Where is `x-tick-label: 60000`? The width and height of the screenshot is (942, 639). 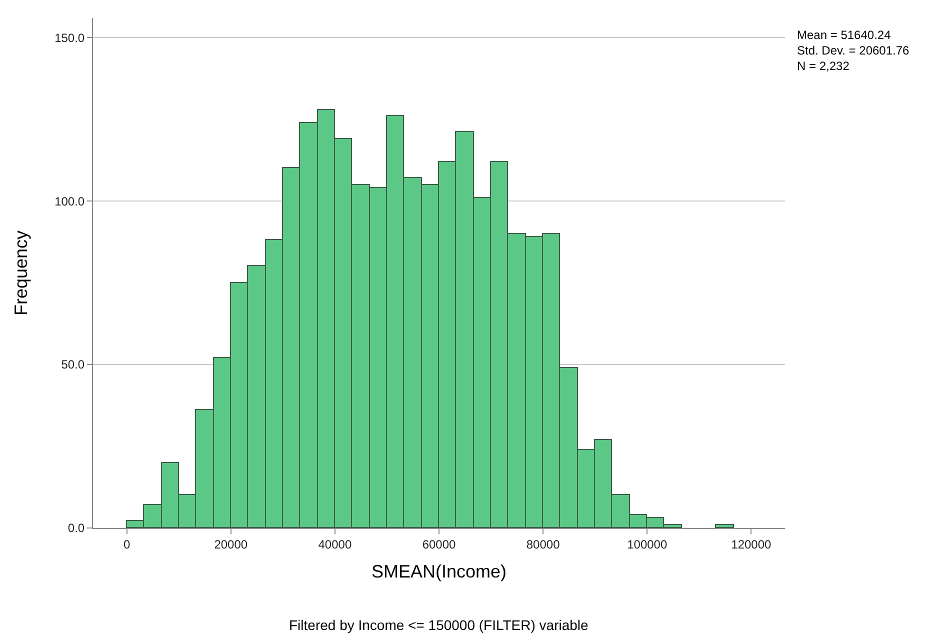
x-tick-label: 60000 is located at coordinates (439, 544).